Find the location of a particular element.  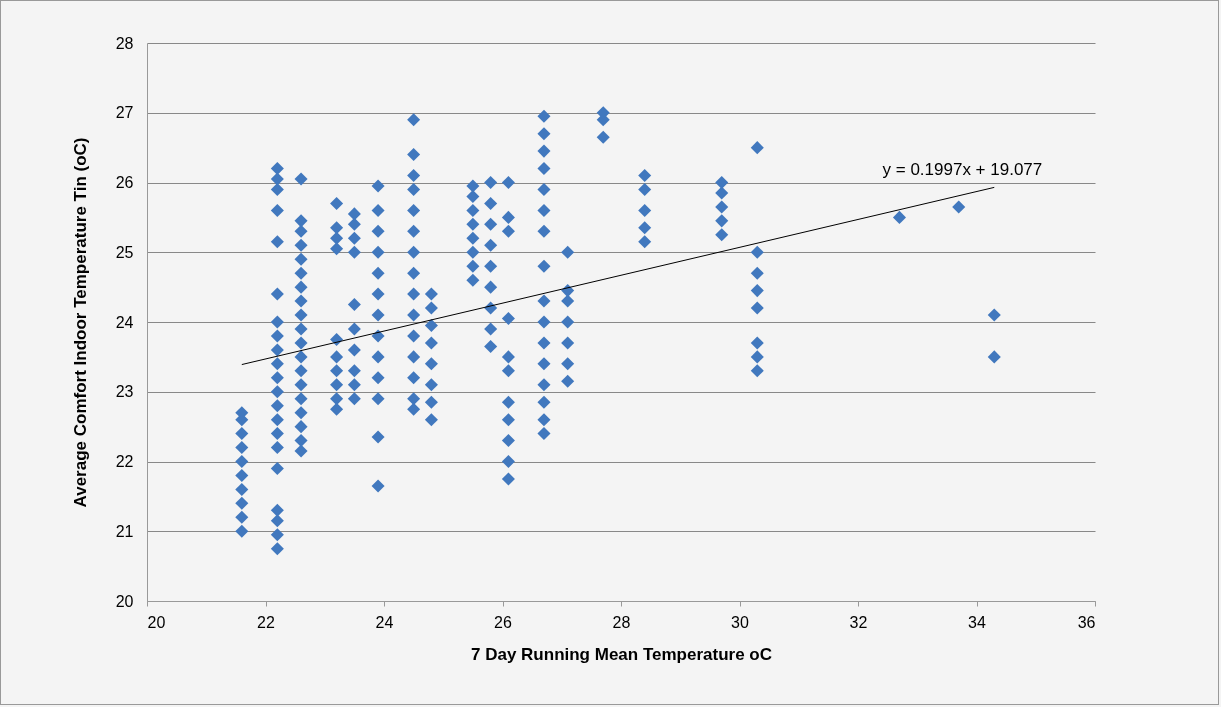

y-tick-label: 25 is located at coordinates (124, 252).